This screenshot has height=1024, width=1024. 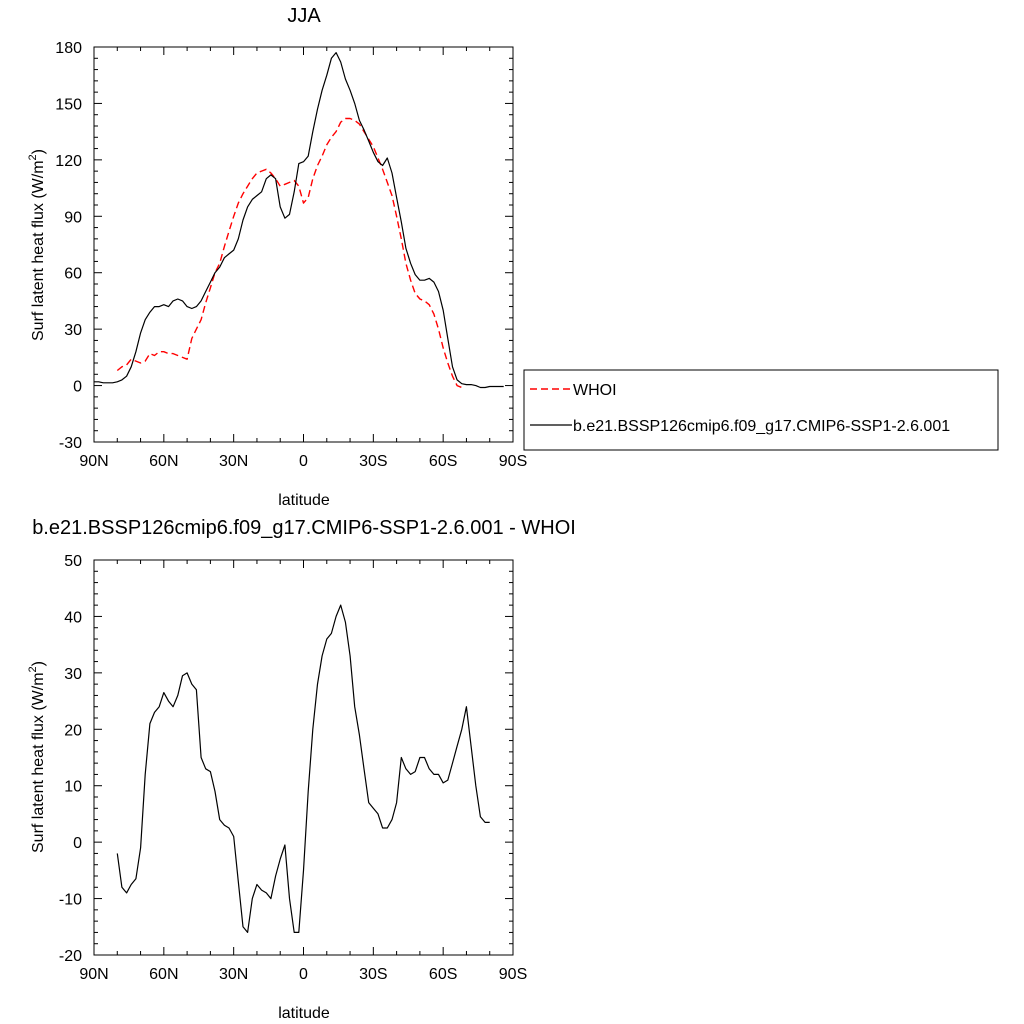 I want to click on y-tick-label: -10, so click(x=70, y=900).